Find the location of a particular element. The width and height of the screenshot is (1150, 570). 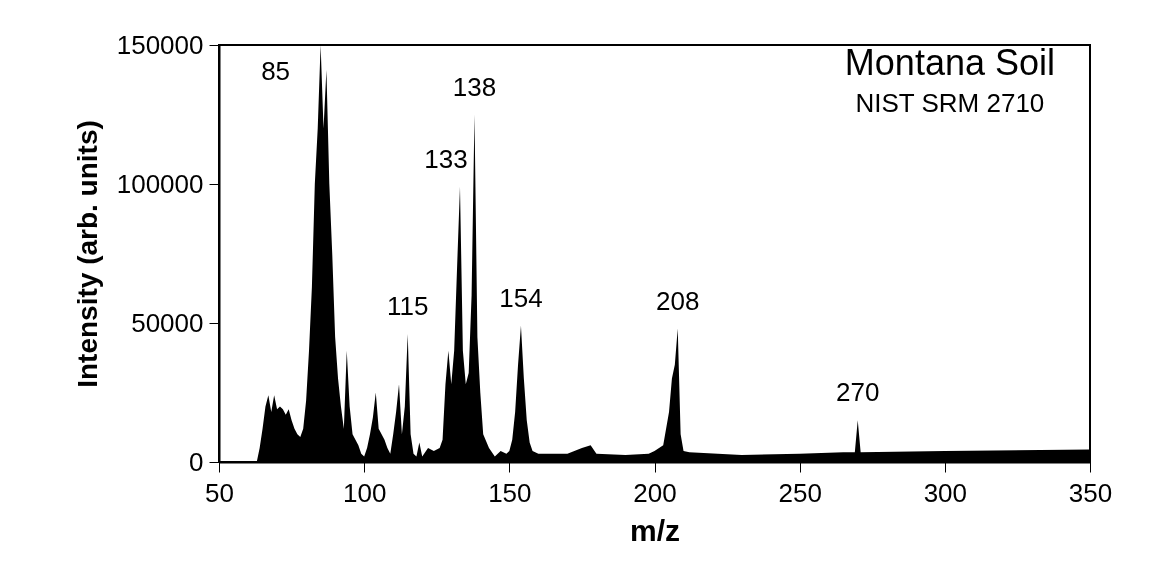

x-tick-label: 50 is located at coordinates (219, 492).